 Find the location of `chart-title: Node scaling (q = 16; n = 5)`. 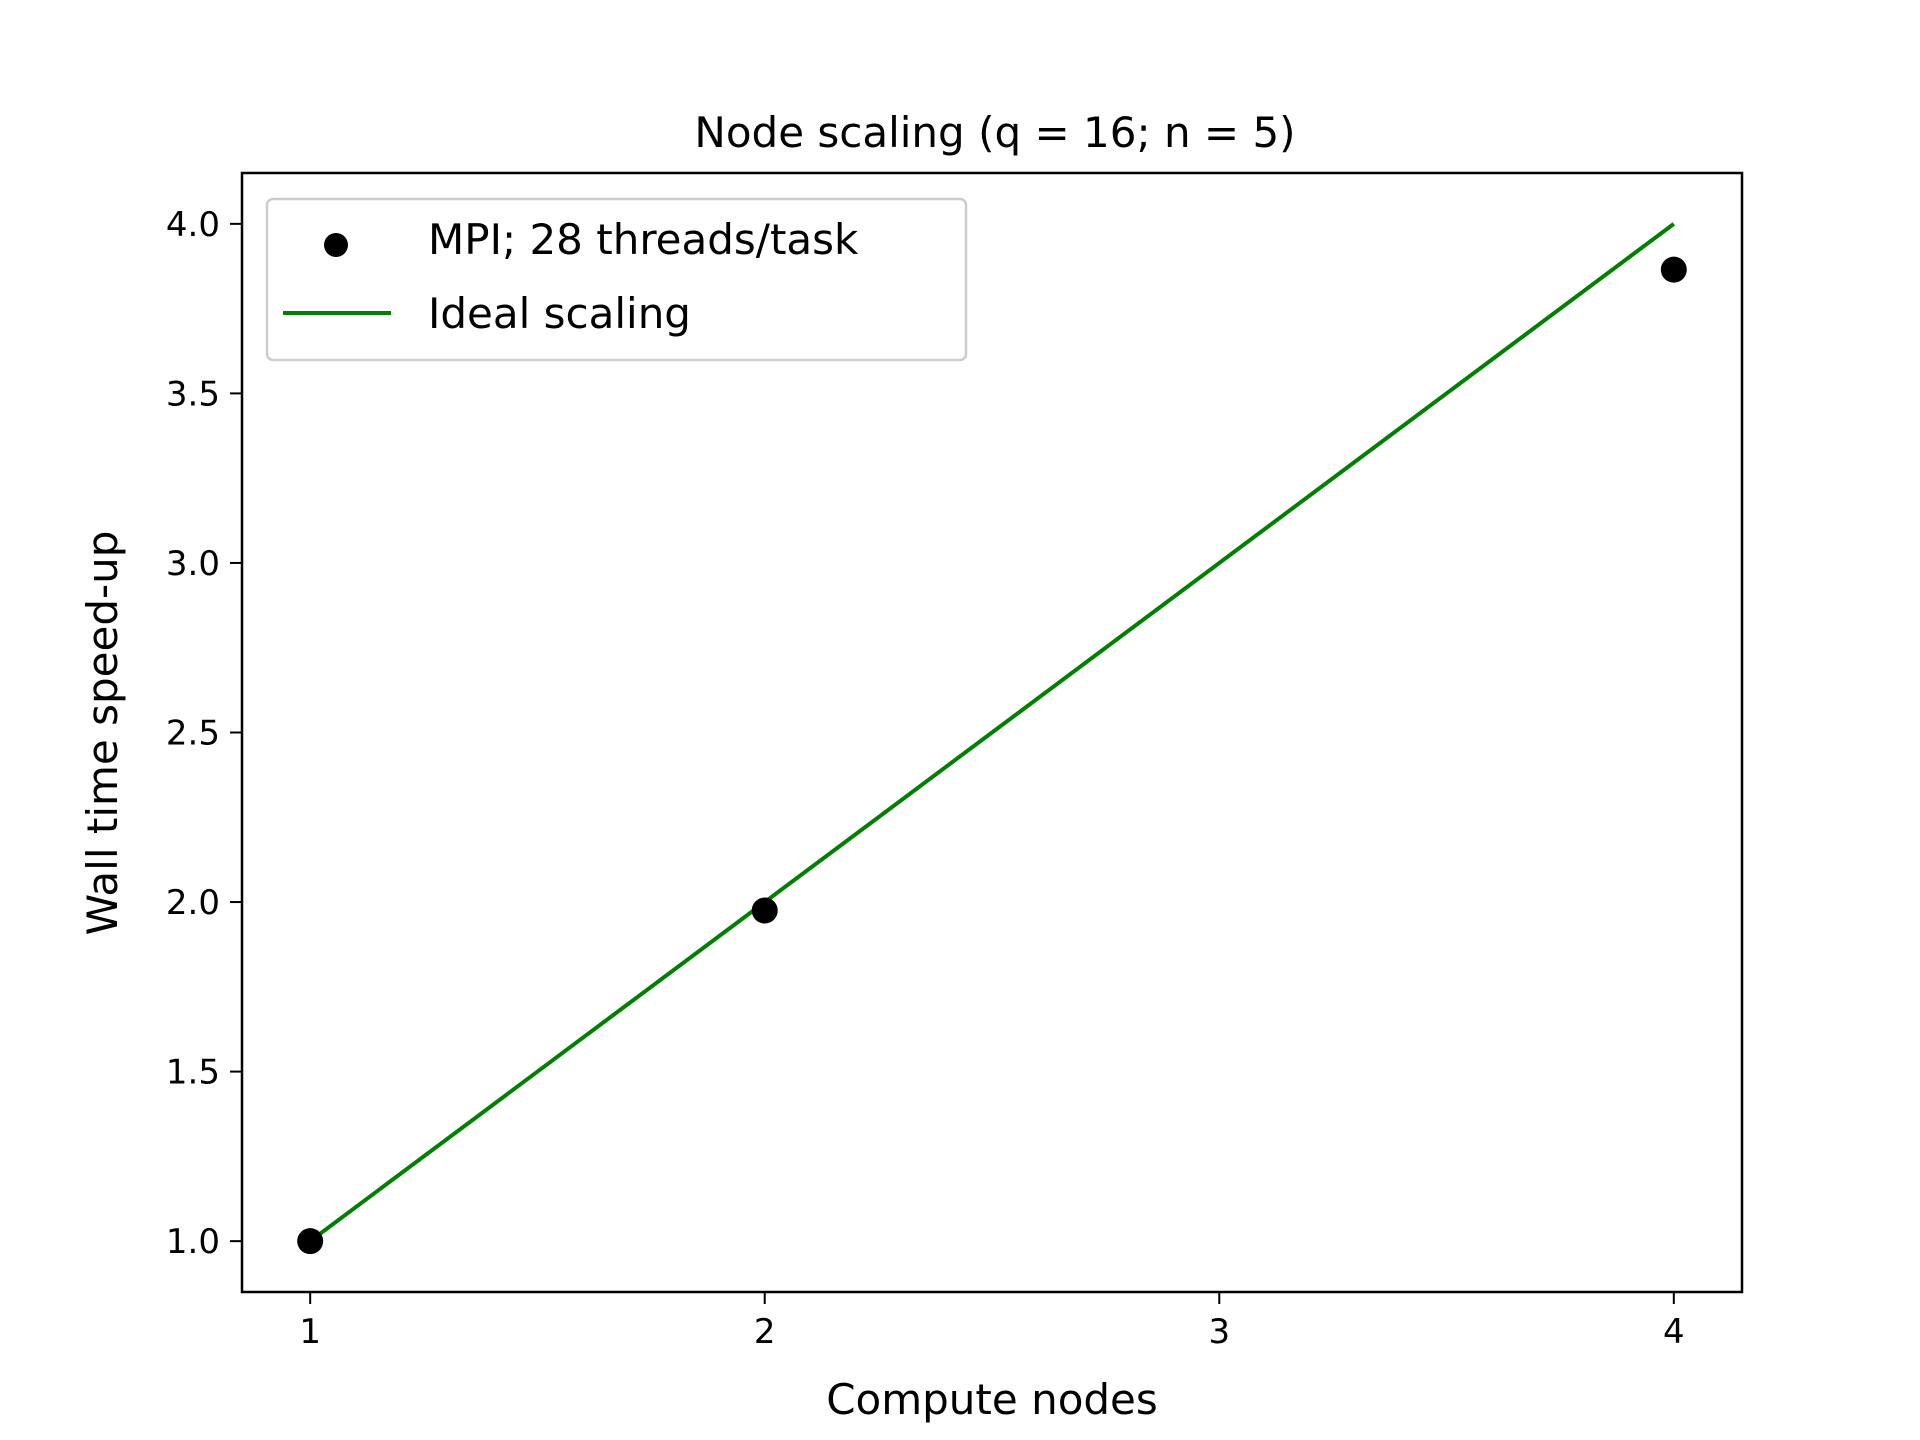

chart-title: Node scaling (q = 16; n = 5) is located at coordinates (994, 132).